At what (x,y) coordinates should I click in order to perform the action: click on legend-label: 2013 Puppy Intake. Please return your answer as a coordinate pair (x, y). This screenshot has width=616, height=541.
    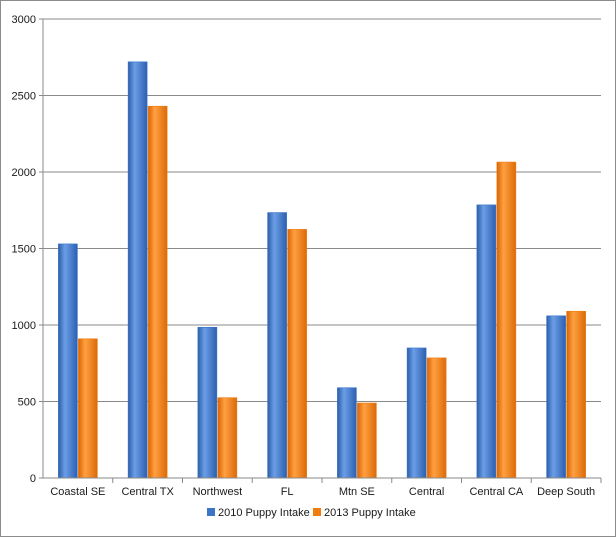
    Looking at the image, I should click on (370, 513).